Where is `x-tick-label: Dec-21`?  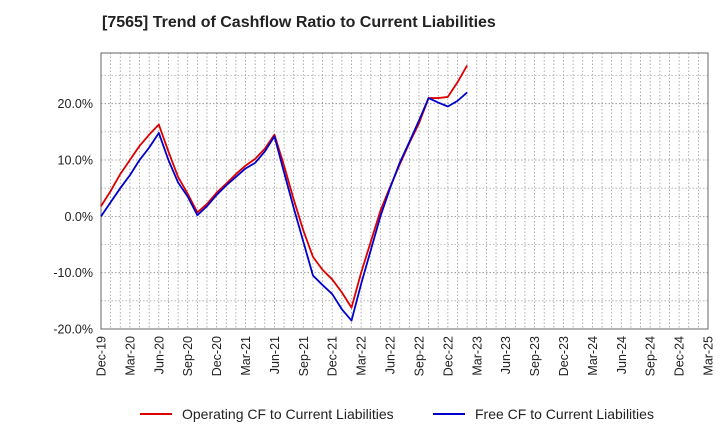 x-tick-label: Dec-21 is located at coordinates (333, 356).